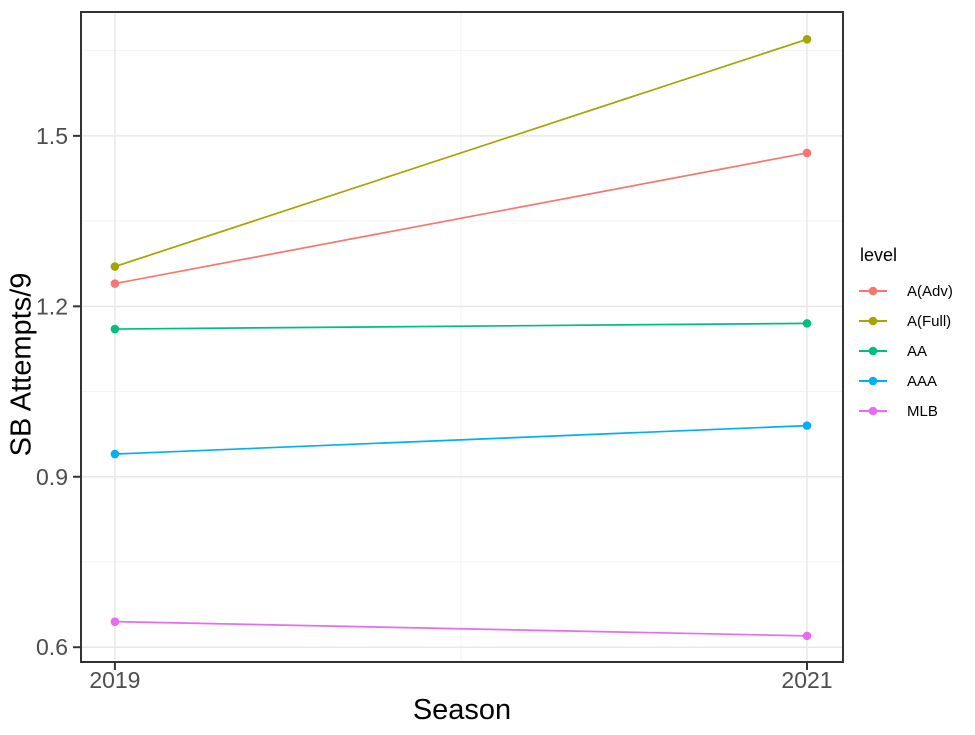  Describe the element at coordinates (52, 306) in the screenshot. I see `y-tick-label: 1.2` at that location.